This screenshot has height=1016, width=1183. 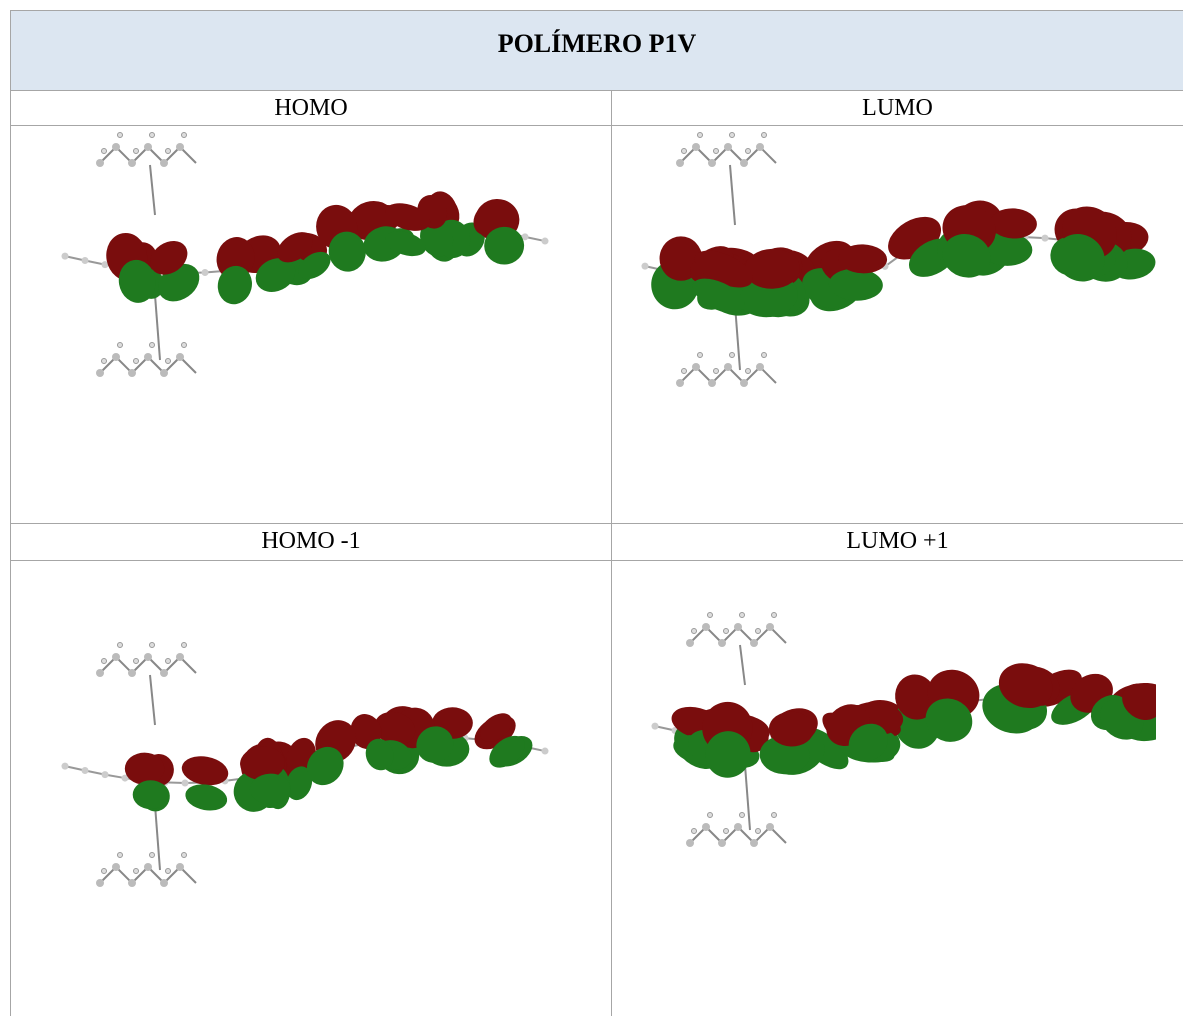 I want to click on orbital-image, so click(x=305, y=254).